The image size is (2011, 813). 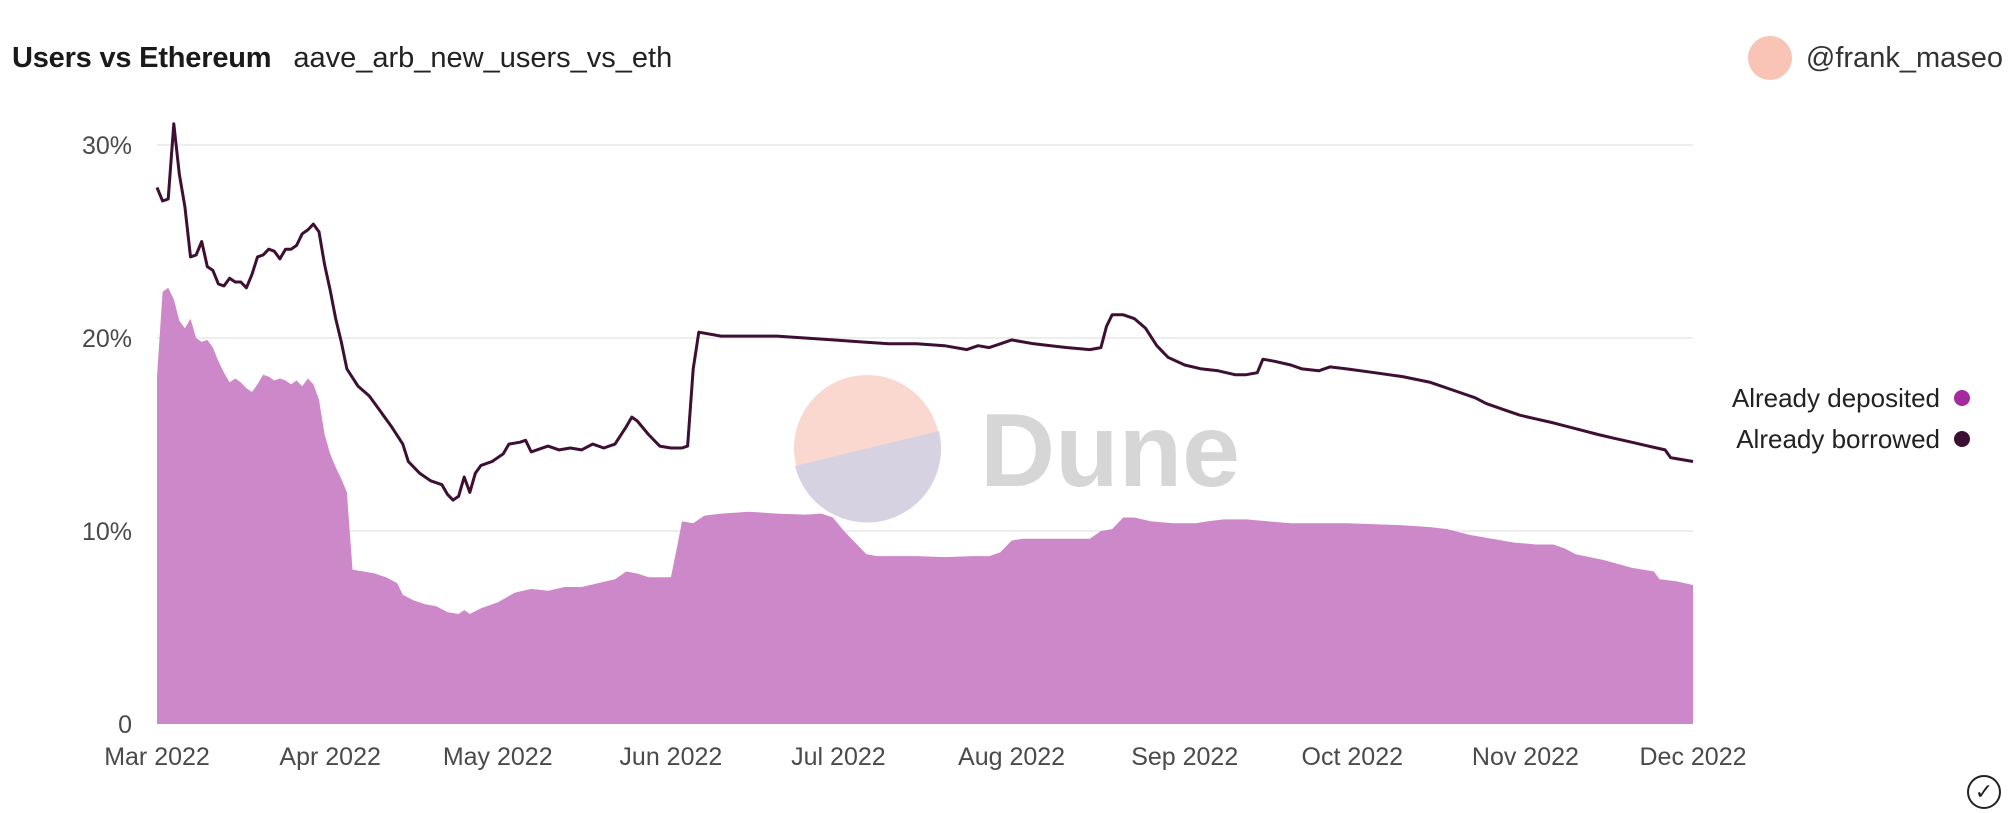 What do you see at coordinates (107, 146) in the screenshot?
I see `y-tick-label: 30%` at bounding box center [107, 146].